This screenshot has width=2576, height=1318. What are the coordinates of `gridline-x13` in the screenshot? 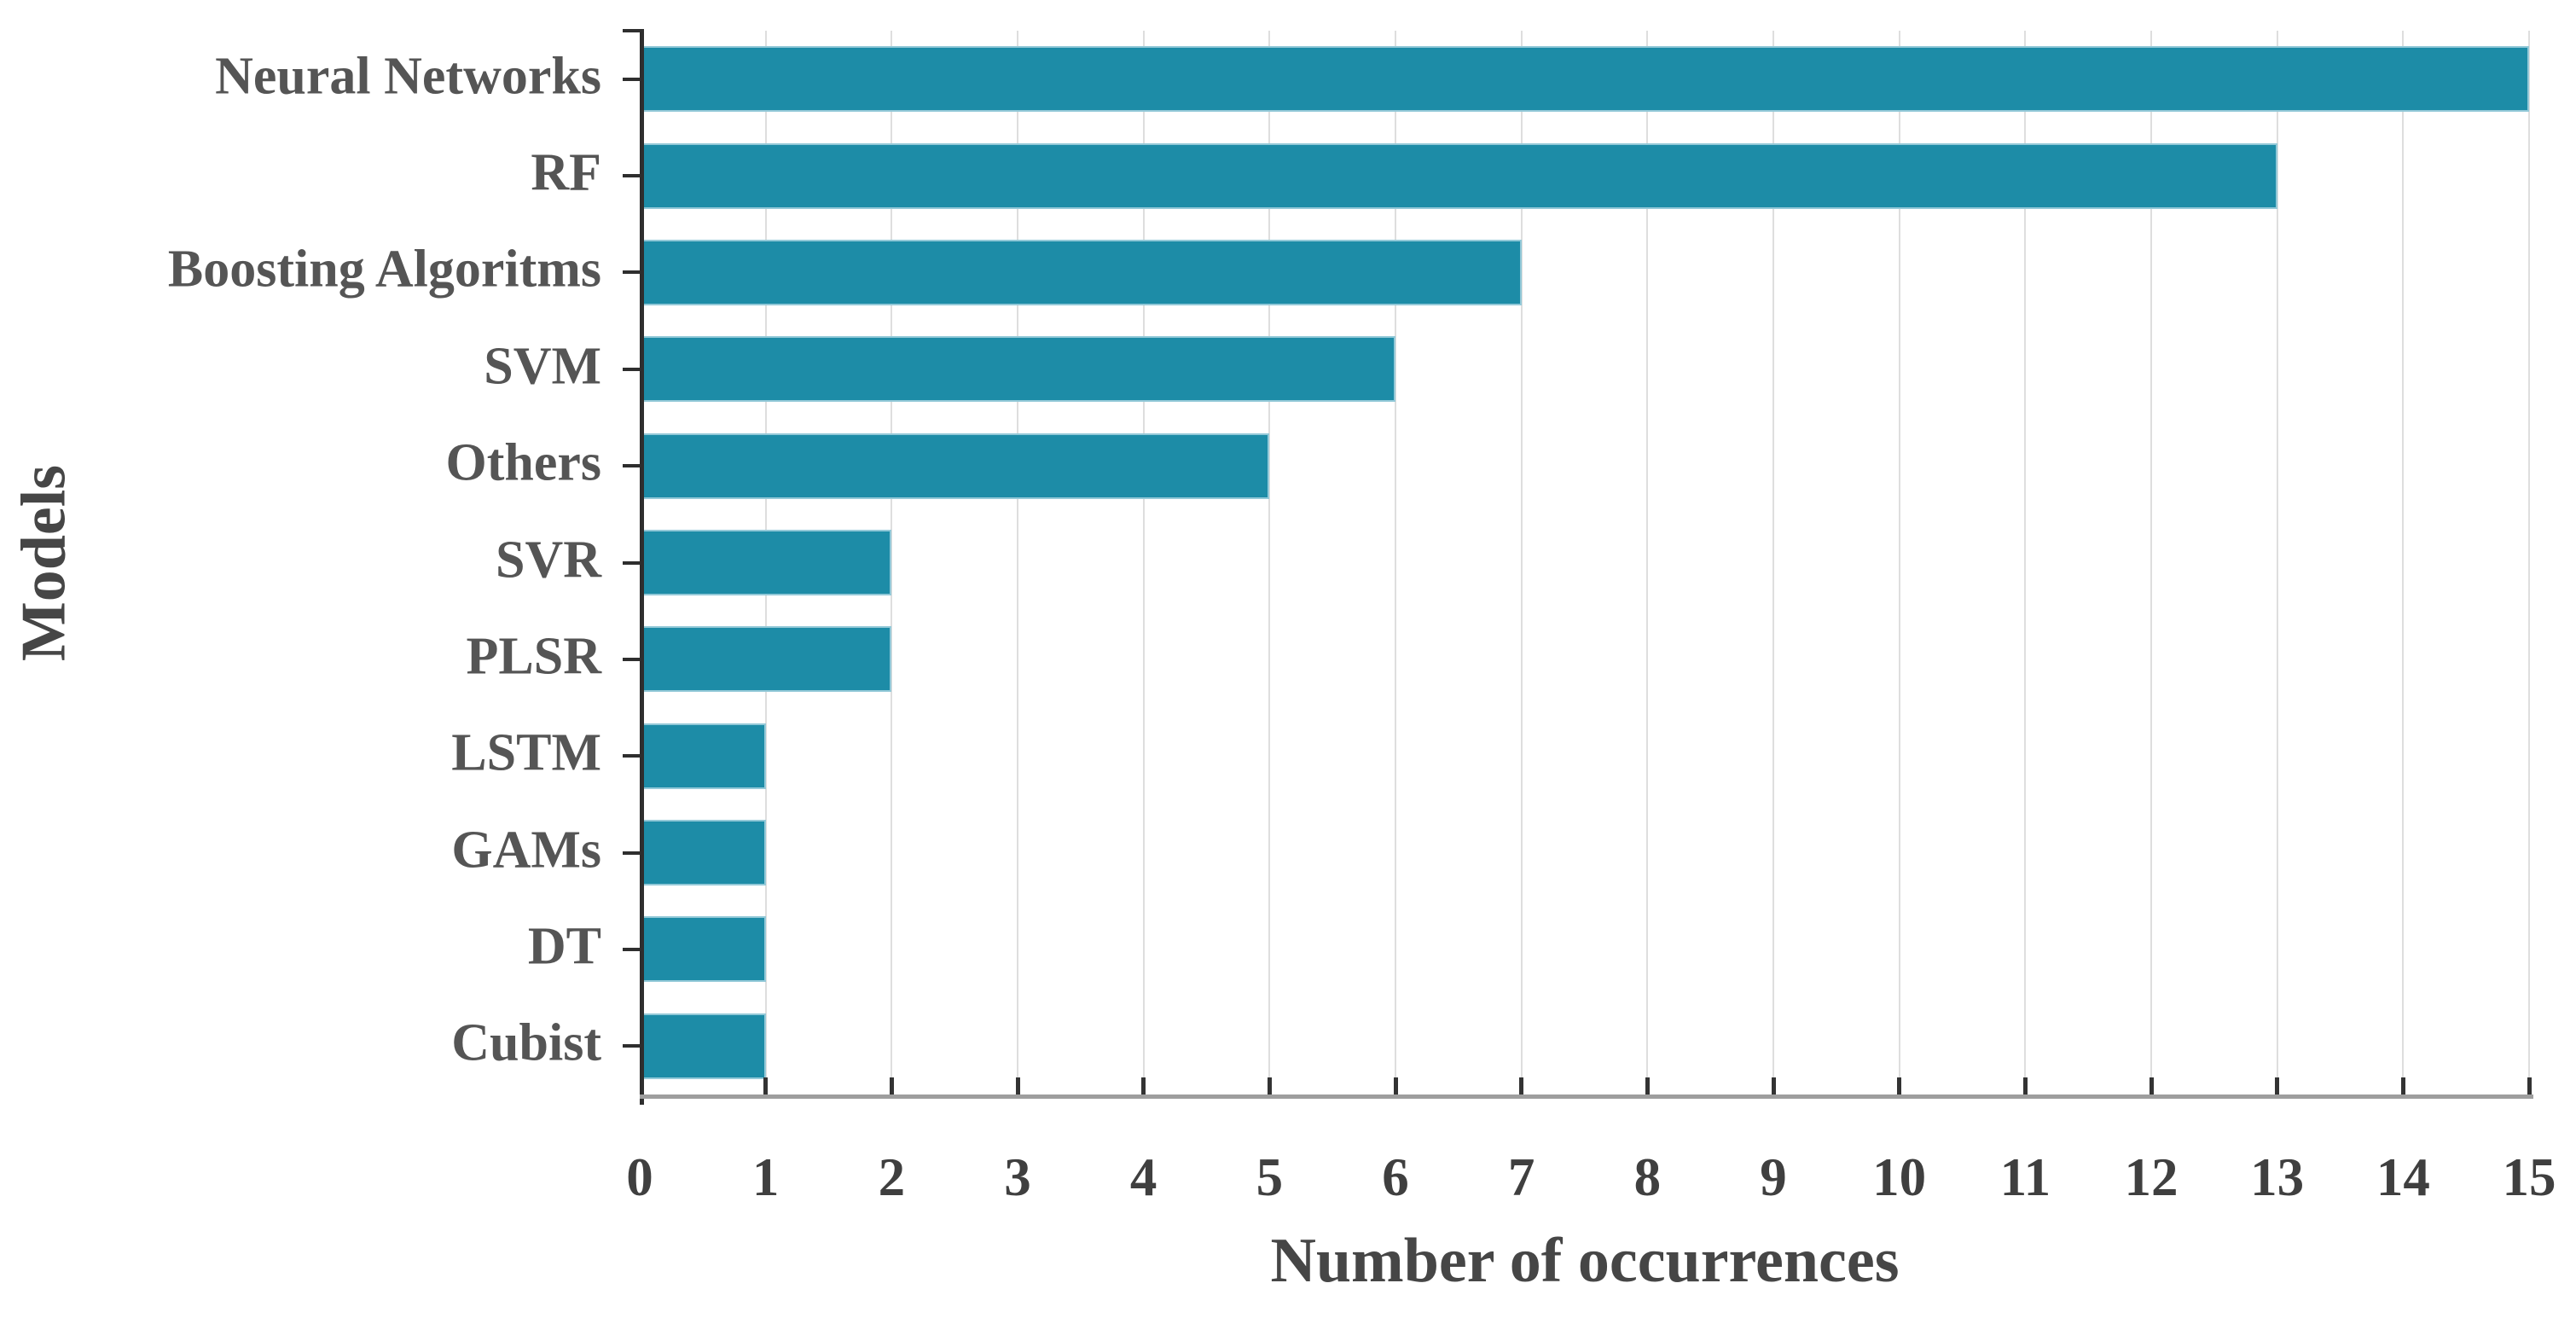 It's located at (2277, 562).